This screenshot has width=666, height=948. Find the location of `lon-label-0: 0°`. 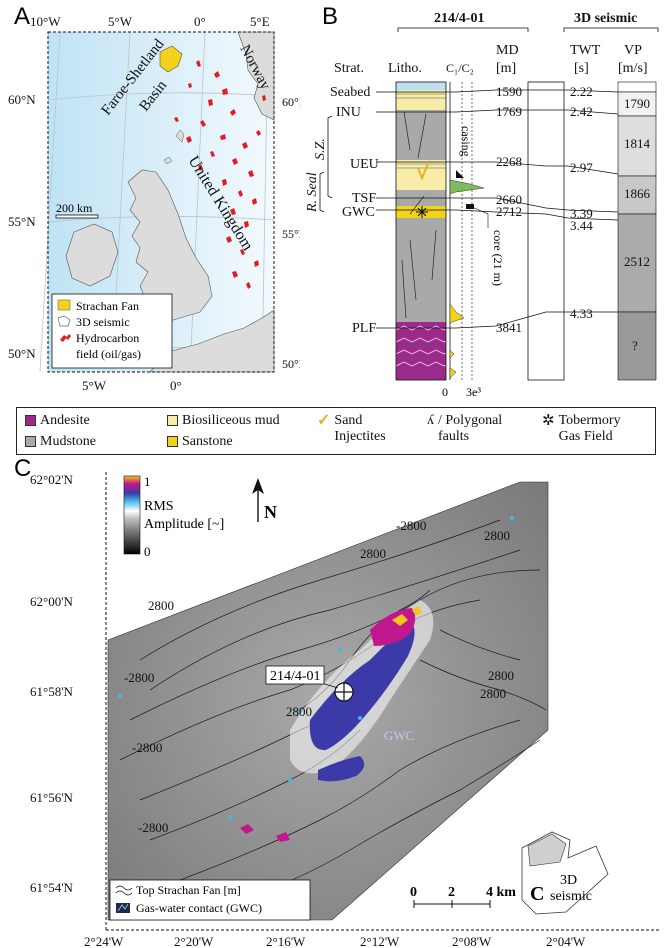

lon-label-0: 0° is located at coordinates (200, 21).